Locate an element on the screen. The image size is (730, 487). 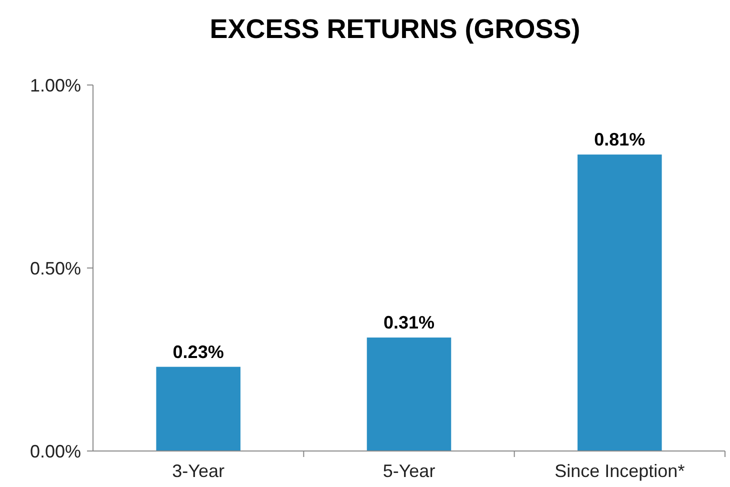
y-tick-label: 0.50% is located at coordinates (55, 268).